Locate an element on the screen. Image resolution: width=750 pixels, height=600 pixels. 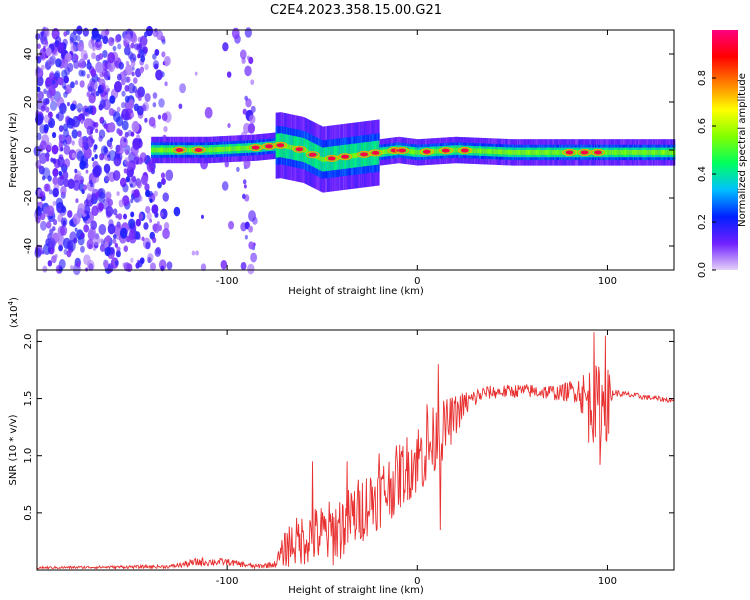
snr-y-axis-label: SNR (10 * v/v) is located at coordinates (13, 449).